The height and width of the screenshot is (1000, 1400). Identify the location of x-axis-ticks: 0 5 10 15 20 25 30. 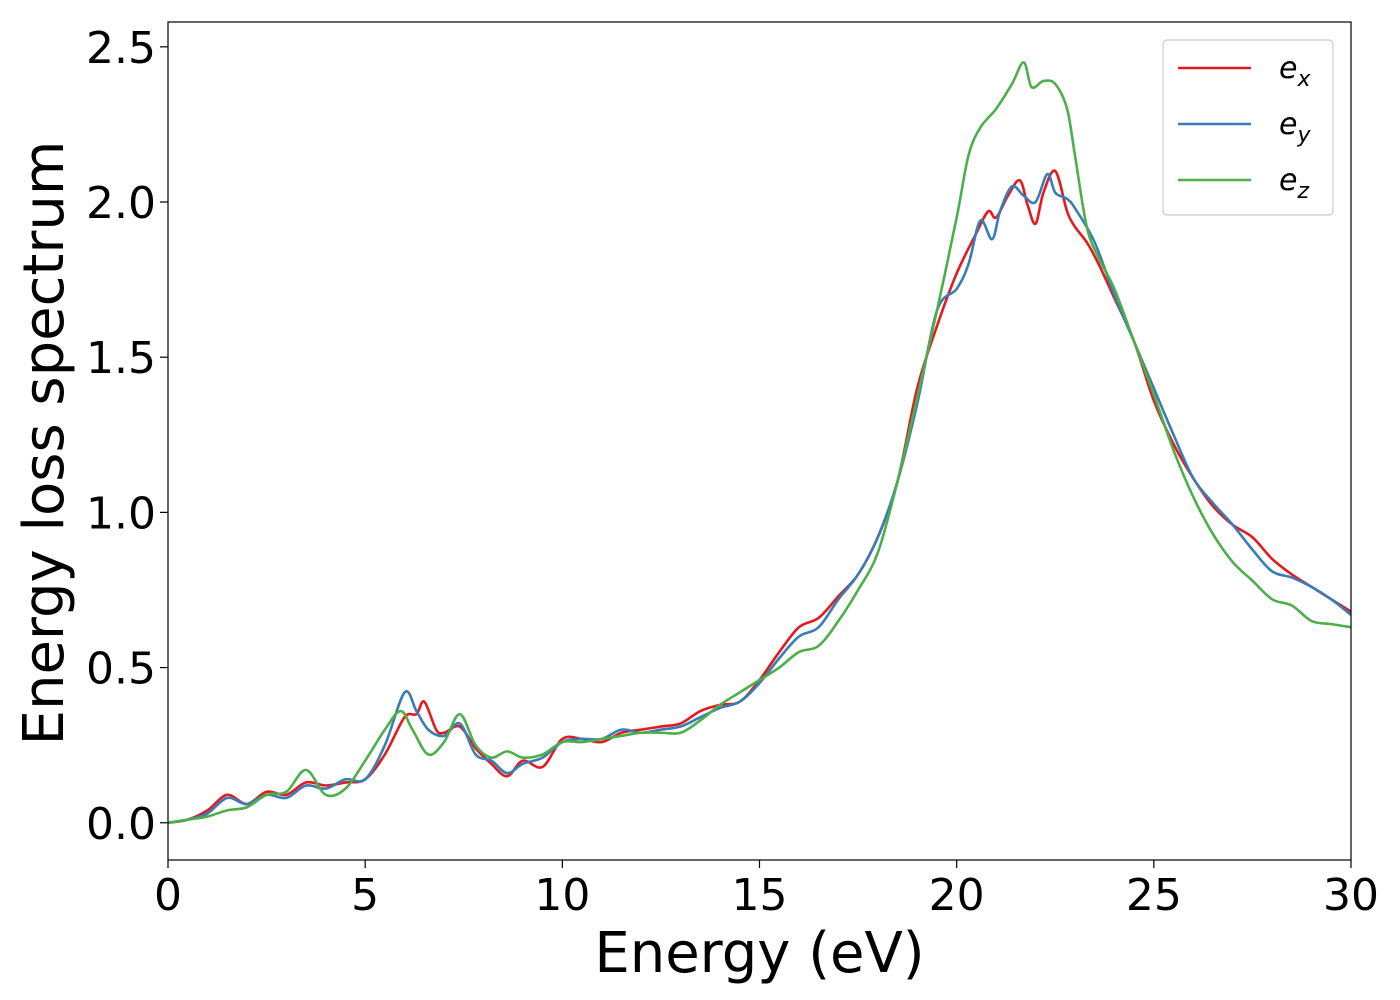
(766, 890).